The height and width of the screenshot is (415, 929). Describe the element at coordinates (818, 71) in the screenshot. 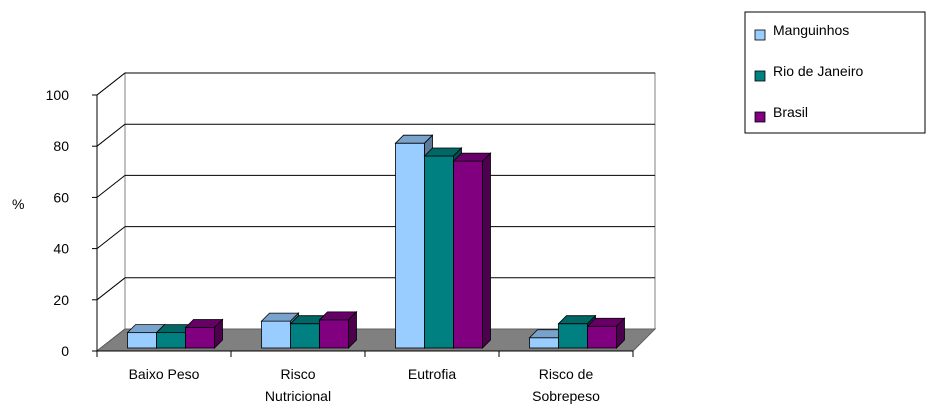

I see `legend-label: Rio de Janeiro` at that location.